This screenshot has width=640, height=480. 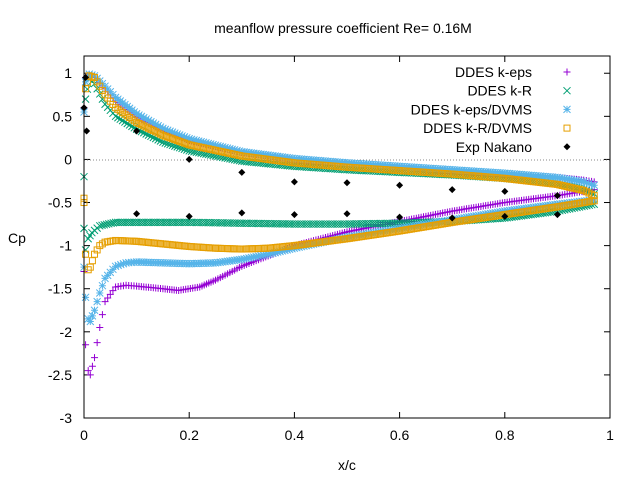 What do you see at coordinates (567, 128) in the screenshot?
I see `legend-marker` at bounding box center [567, 128].